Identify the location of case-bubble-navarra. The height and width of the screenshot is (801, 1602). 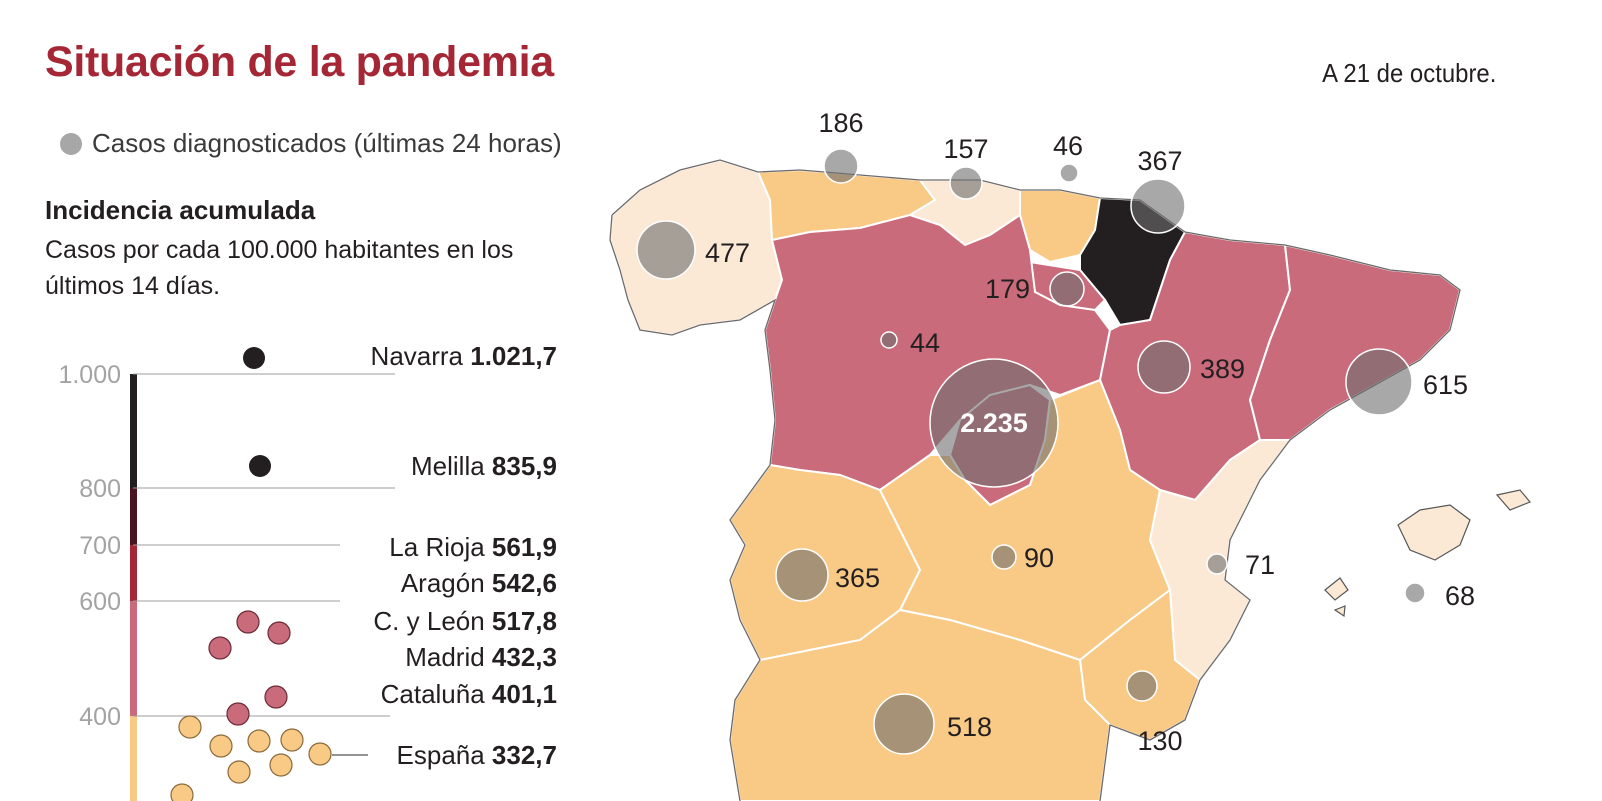
(1158, 206).